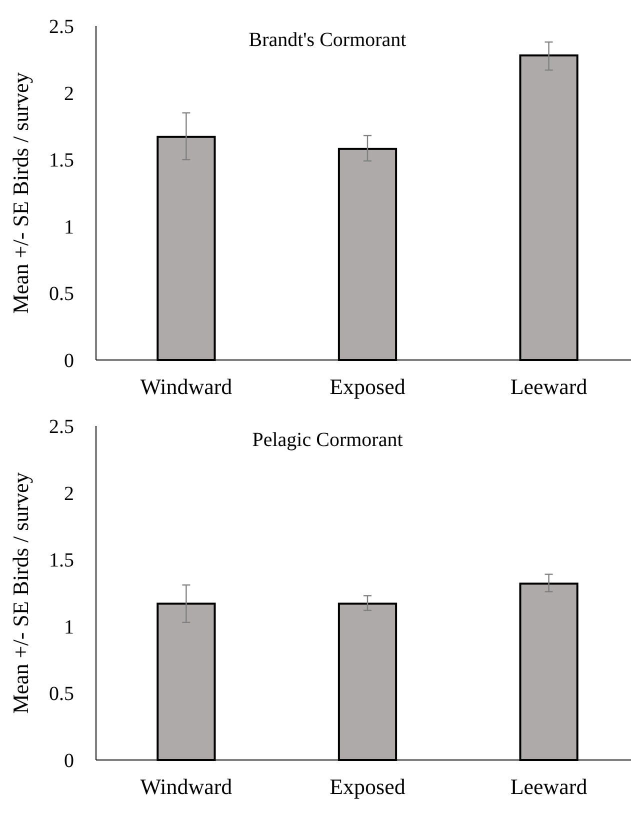  What do you see at coordinates (327, 40) in the screenshot?
I see `chart-title: Brandt's Cormorant` at bounding box center [327, 40].